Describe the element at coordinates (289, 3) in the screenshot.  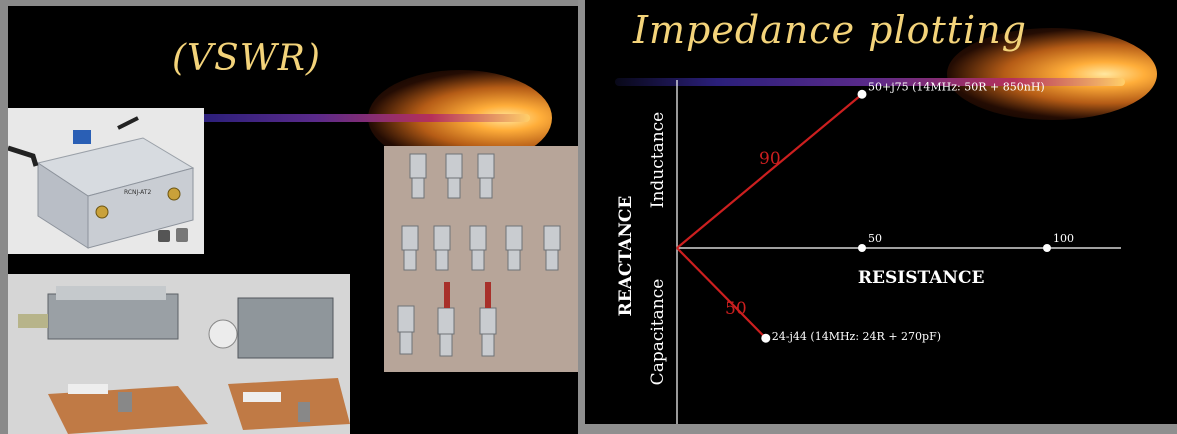
I see `slide-frame-top` at that location.